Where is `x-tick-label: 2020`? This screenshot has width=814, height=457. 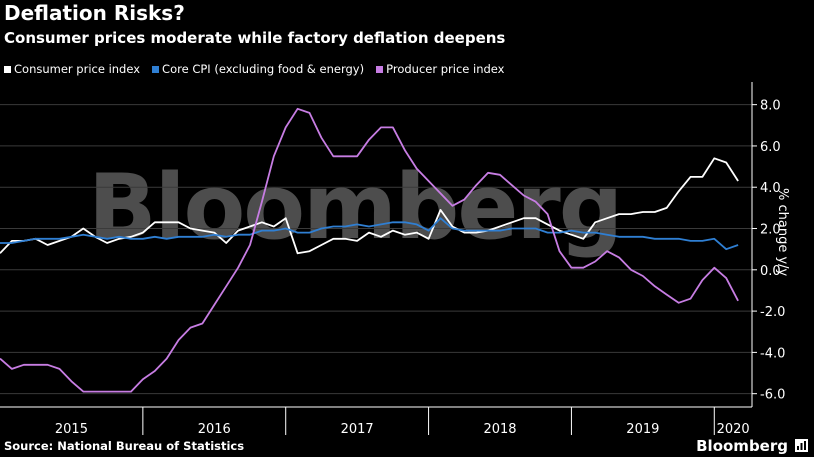 x-tick-label: 2020 is located at coordinates (733, 429).